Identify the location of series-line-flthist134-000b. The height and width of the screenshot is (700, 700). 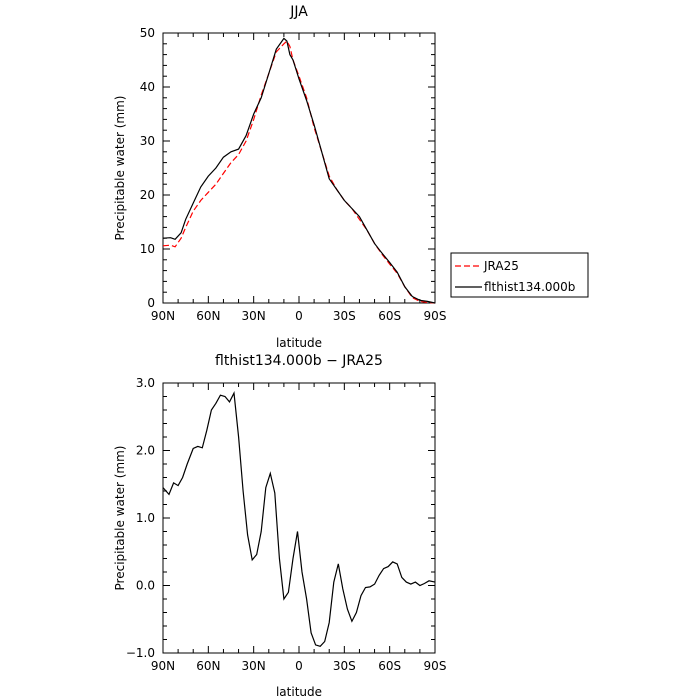
(299, 170).